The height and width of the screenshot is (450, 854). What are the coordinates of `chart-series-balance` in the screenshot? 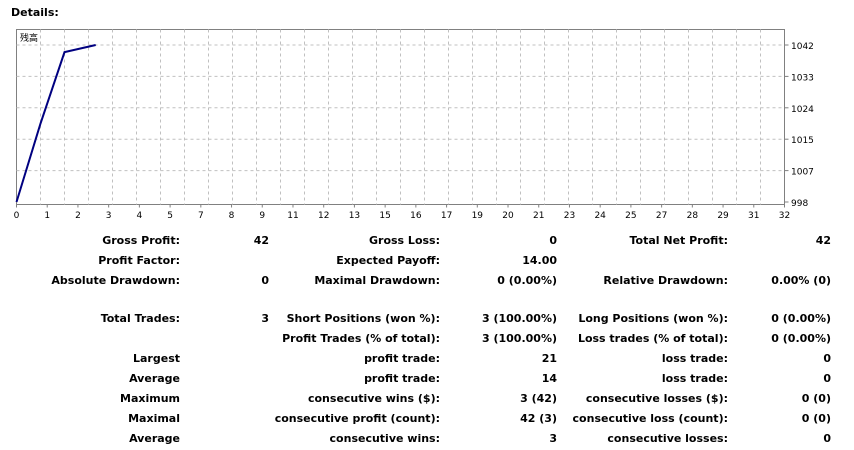 It's located at (55, 123).